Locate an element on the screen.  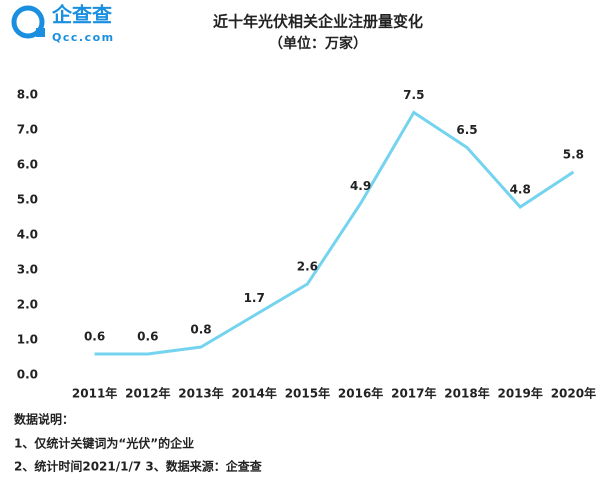
note: 2、统计时间2021/1/7 3、数据来源：企查查 is located at coordinates (138, 466).